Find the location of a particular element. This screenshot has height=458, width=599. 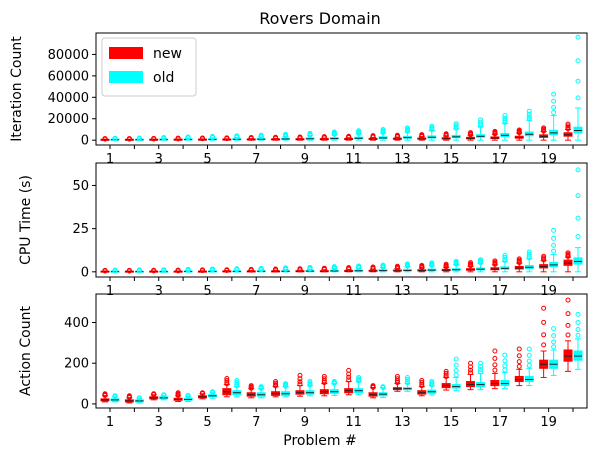

y-tick-label-1-0: 0 is located at coordinates (85, 141).